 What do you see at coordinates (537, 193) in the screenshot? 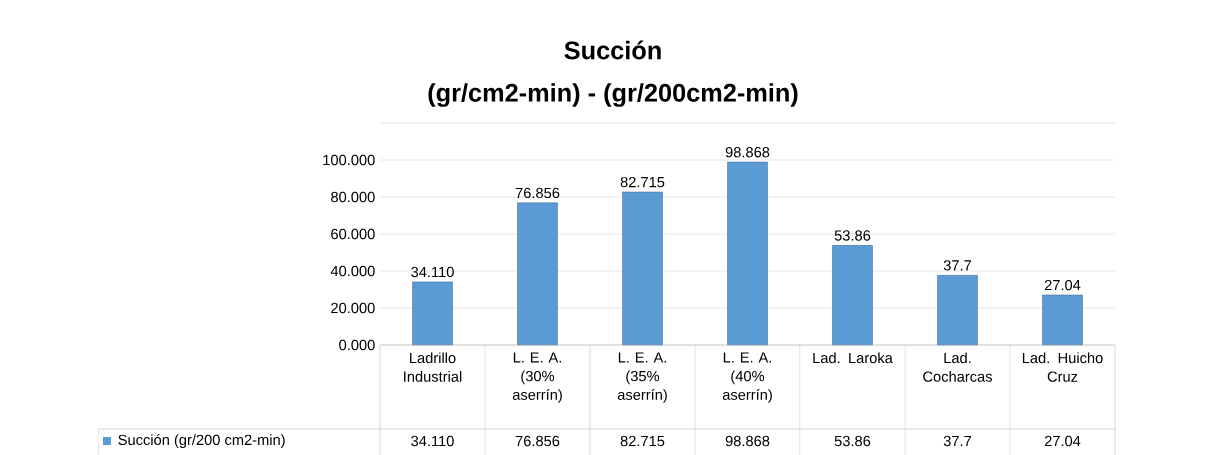
I see `text: 76.856` at bounding box center [537, 193].